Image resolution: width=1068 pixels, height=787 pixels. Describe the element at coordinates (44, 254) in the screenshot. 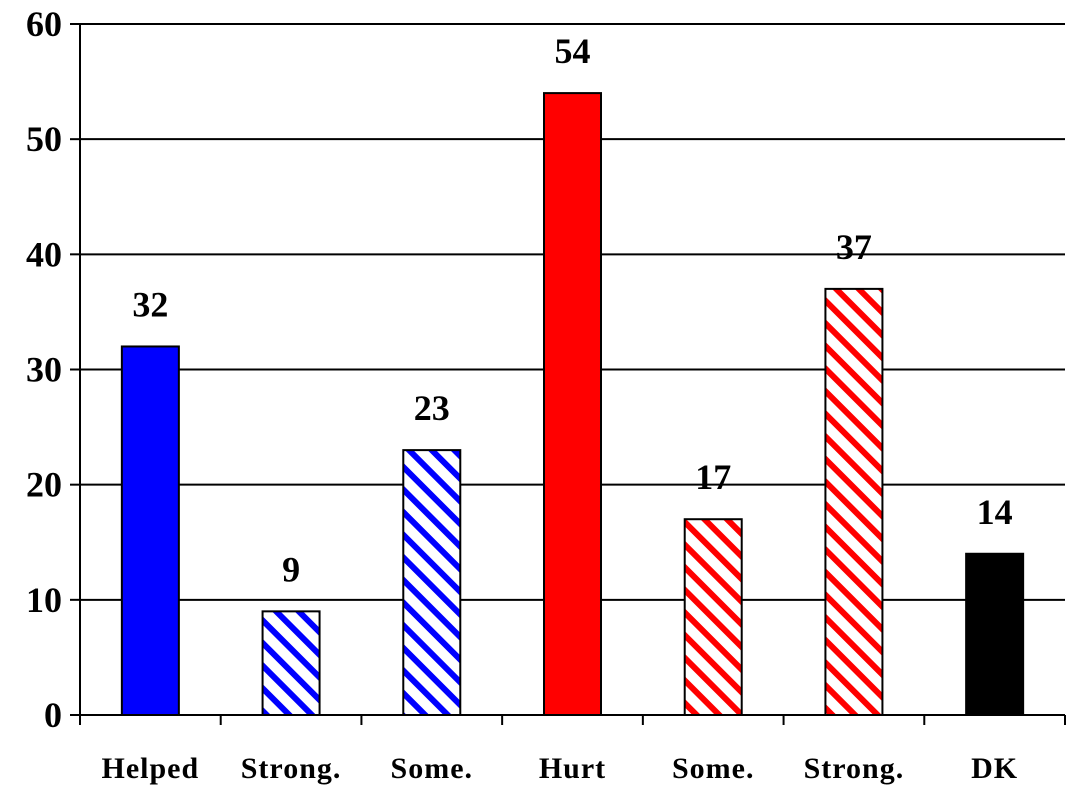

I see `y-tick-label: 40` at that location.